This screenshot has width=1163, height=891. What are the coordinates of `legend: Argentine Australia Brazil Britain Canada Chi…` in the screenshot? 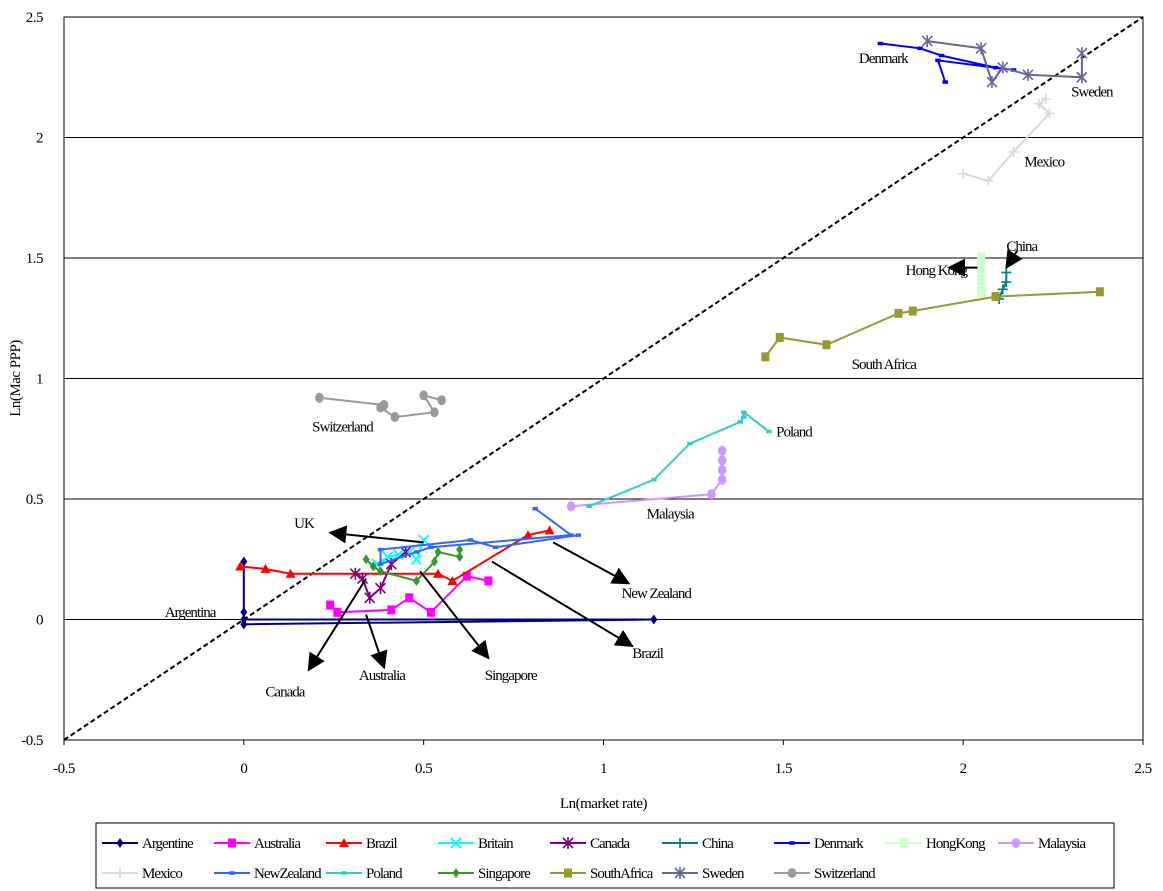 It's located at (605, 855).